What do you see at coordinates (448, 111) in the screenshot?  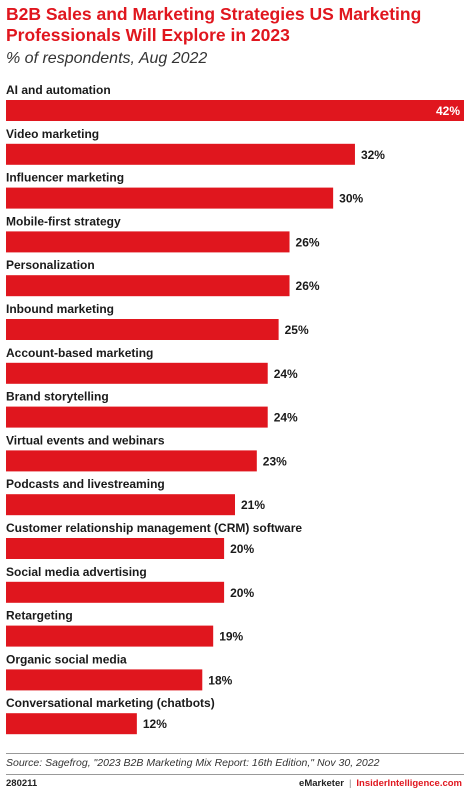 I see `value-label: 42%` at bounding box center [448, 111].